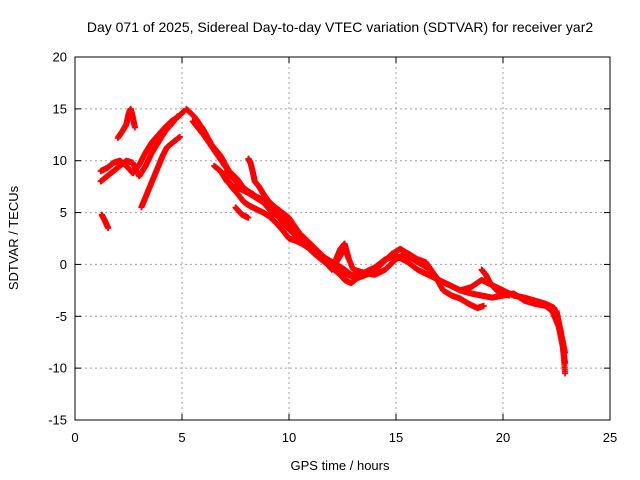 This screenshot has height=480, width=640. What do you see at coordinates (340, 465) in the screenshot?
I see `x-axis-label: GPS time / hours` at bounding box center [340, 465].